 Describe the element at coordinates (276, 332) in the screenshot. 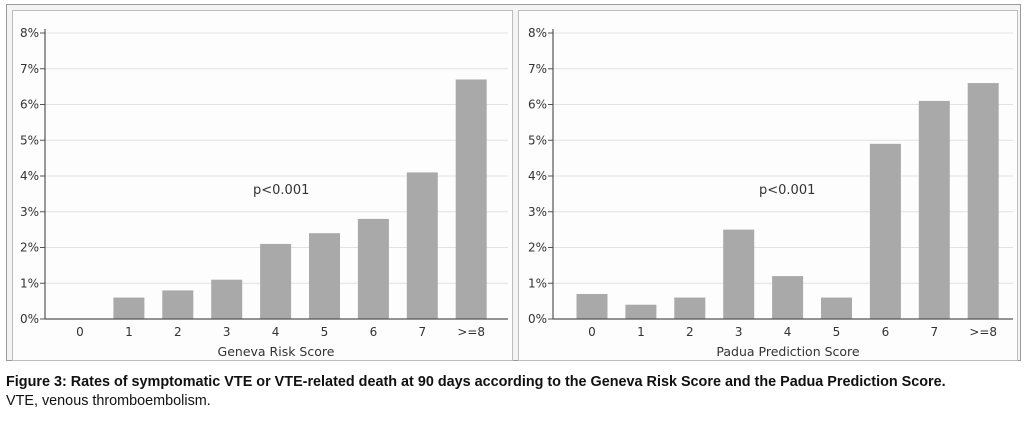

I see `geneva-x-tick-label: 4` at that location.